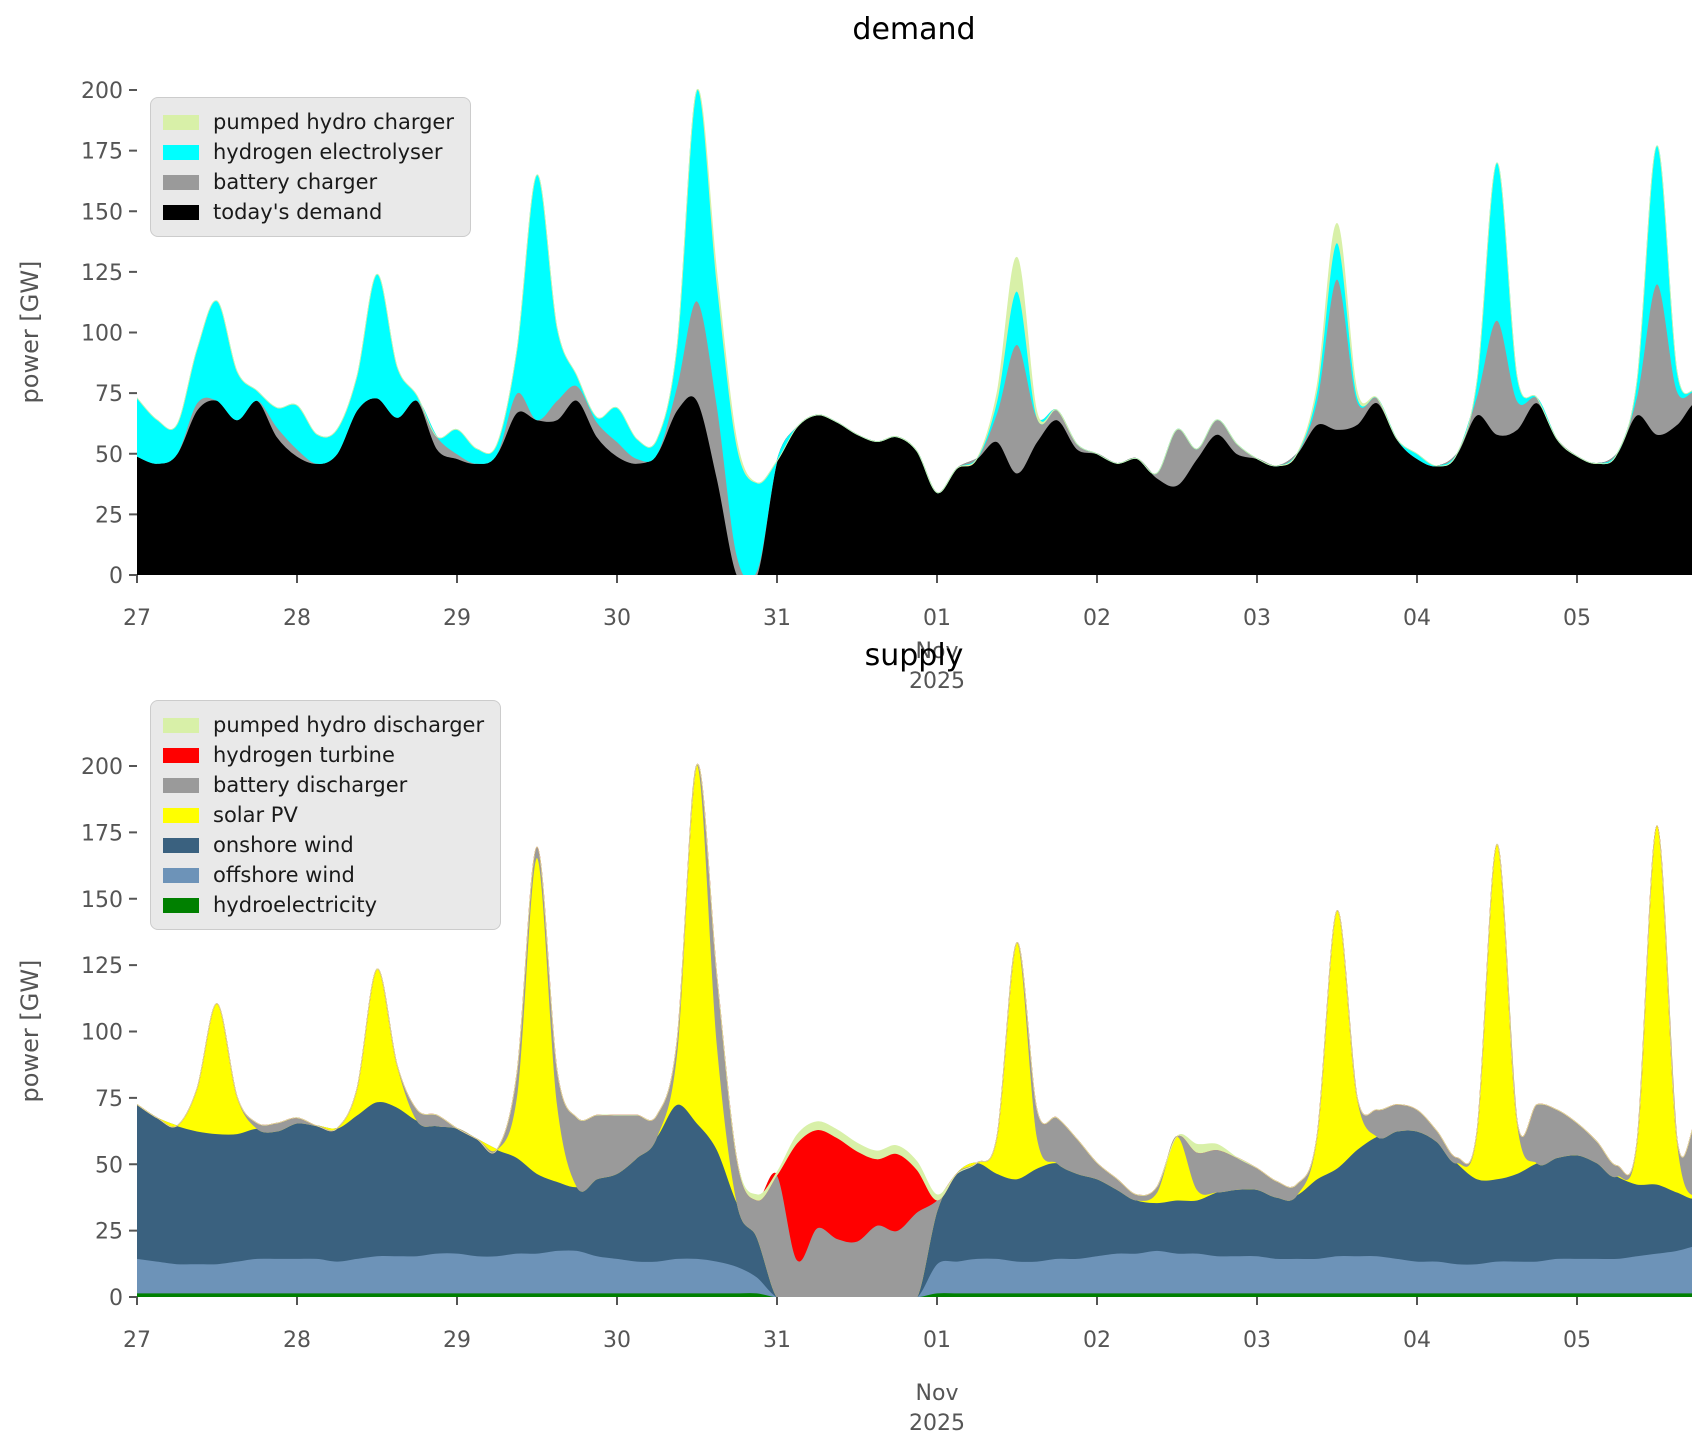  What do you see at coordinates (914, 29) in the screenshot?
I see `demand-chart-title: demand` at bounding box center [914, 29].